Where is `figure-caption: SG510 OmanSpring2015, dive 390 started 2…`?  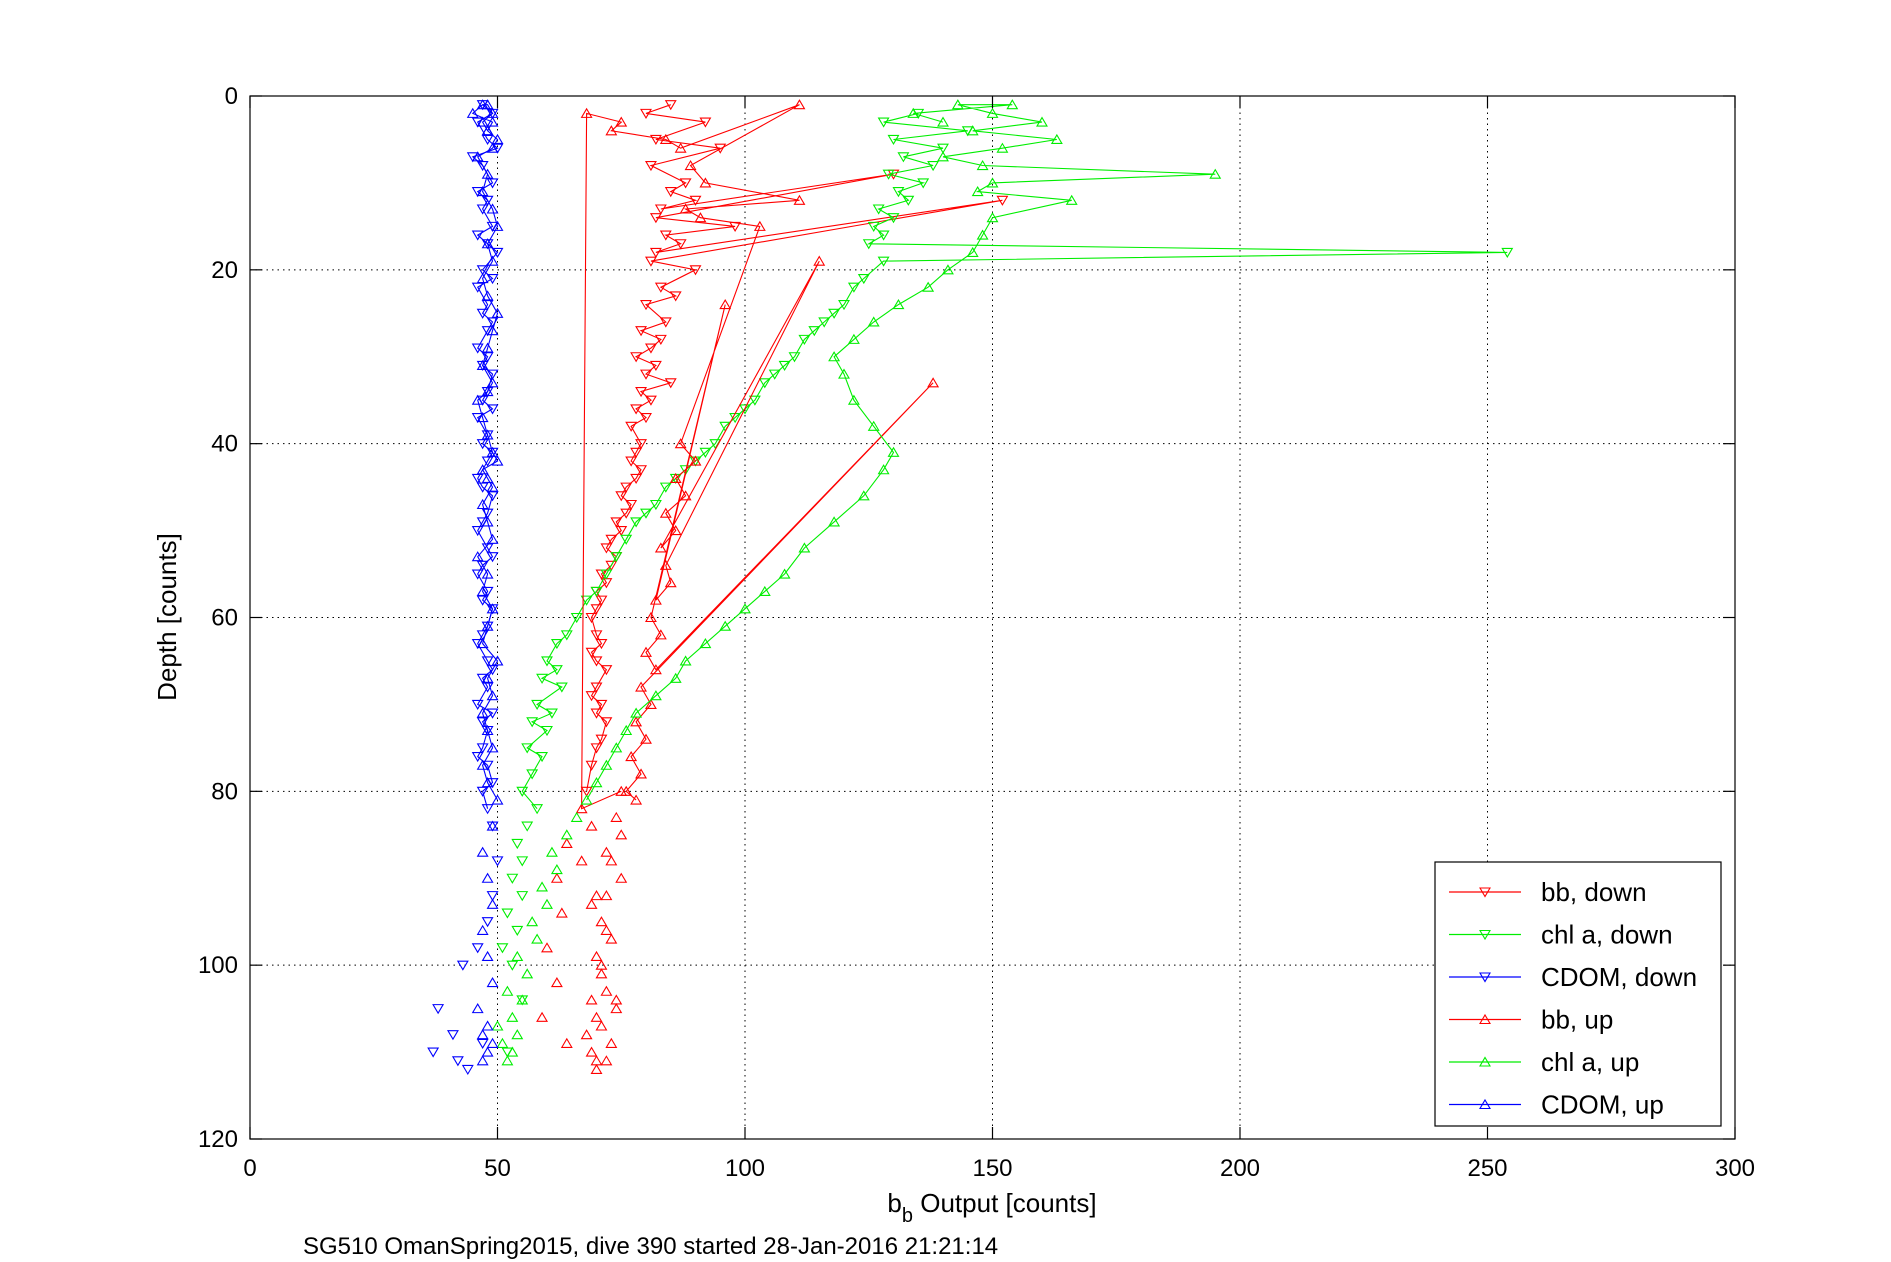 figure-caption: SG510 OmanSpring2015, dive 390 started 2… is located at coordinates (650, 1246).